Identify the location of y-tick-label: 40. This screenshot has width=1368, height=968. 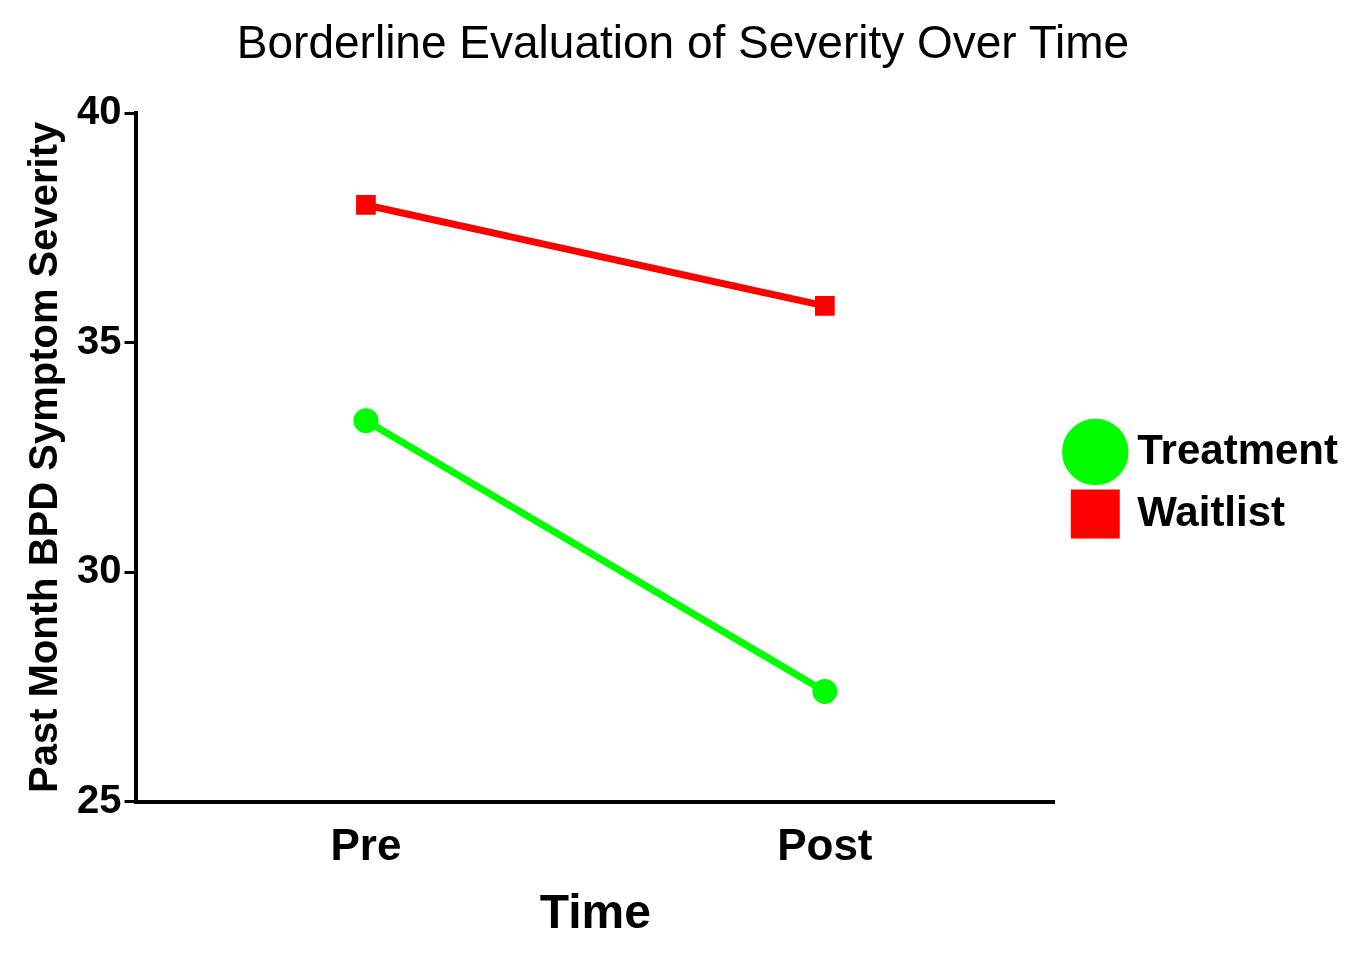
(99, 110).